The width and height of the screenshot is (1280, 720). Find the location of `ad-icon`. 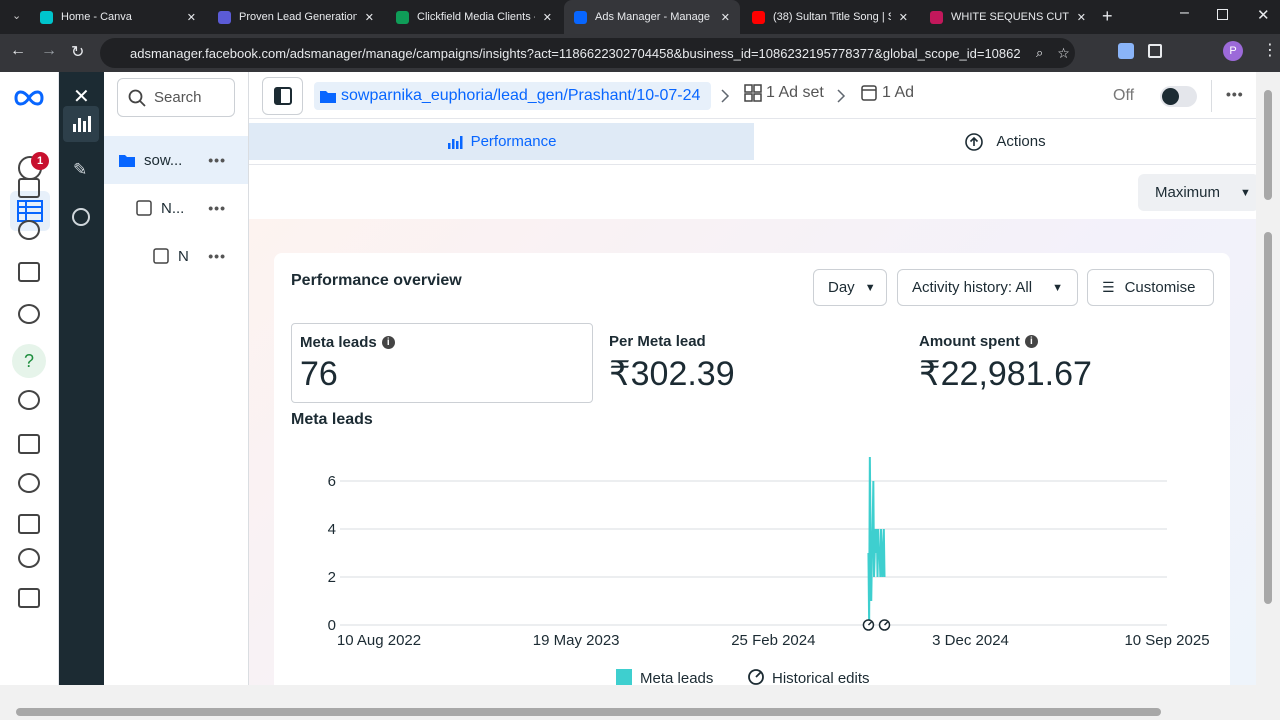

ad-icon is located at coordinates (161, 256).